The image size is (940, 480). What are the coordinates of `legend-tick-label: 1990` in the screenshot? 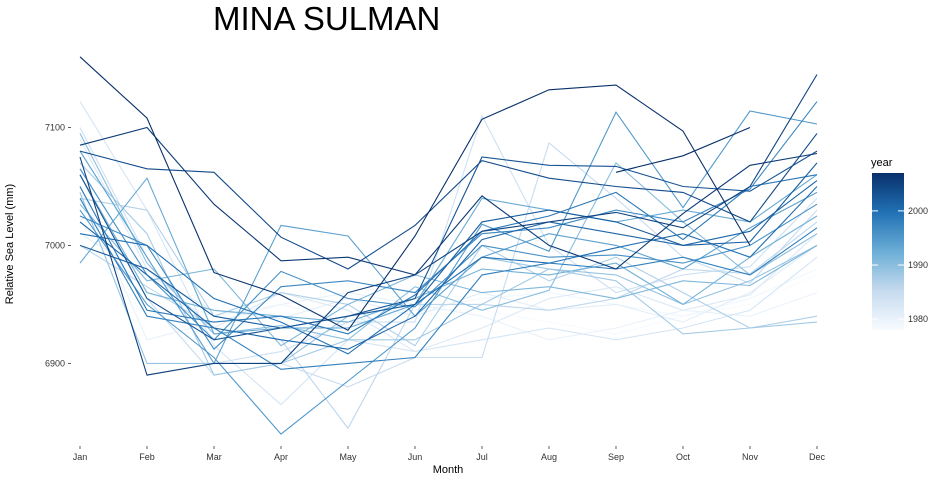 It's located at (918, 265).